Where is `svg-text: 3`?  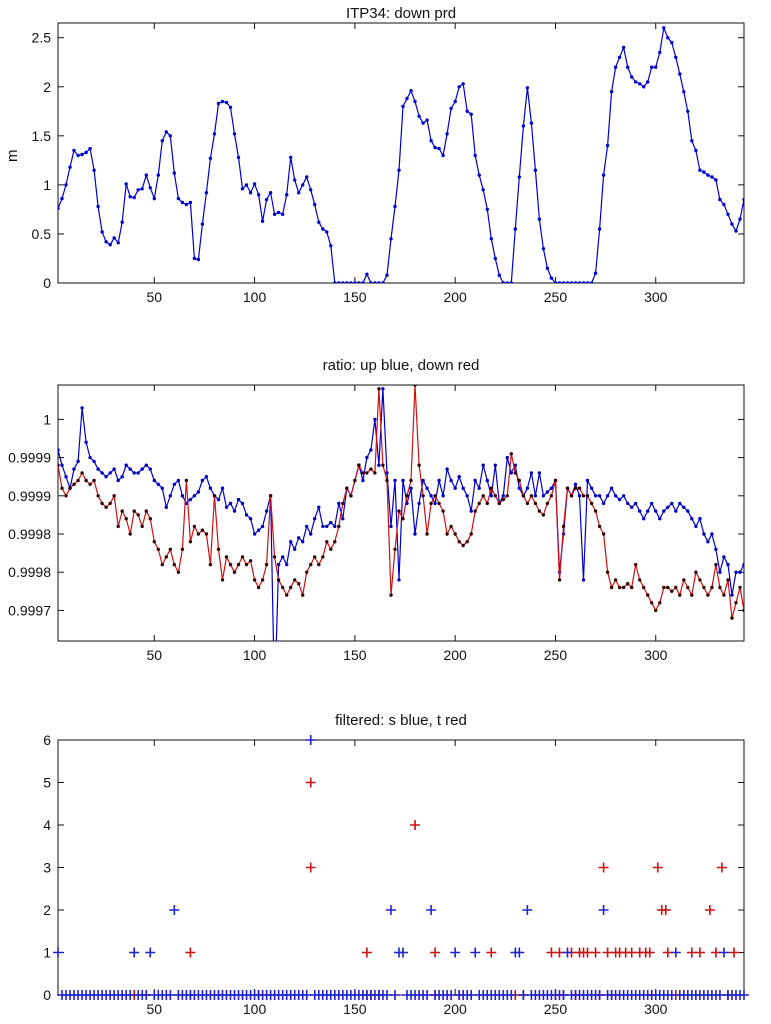 svg-text: 3 is located at coordinates (47, 868).